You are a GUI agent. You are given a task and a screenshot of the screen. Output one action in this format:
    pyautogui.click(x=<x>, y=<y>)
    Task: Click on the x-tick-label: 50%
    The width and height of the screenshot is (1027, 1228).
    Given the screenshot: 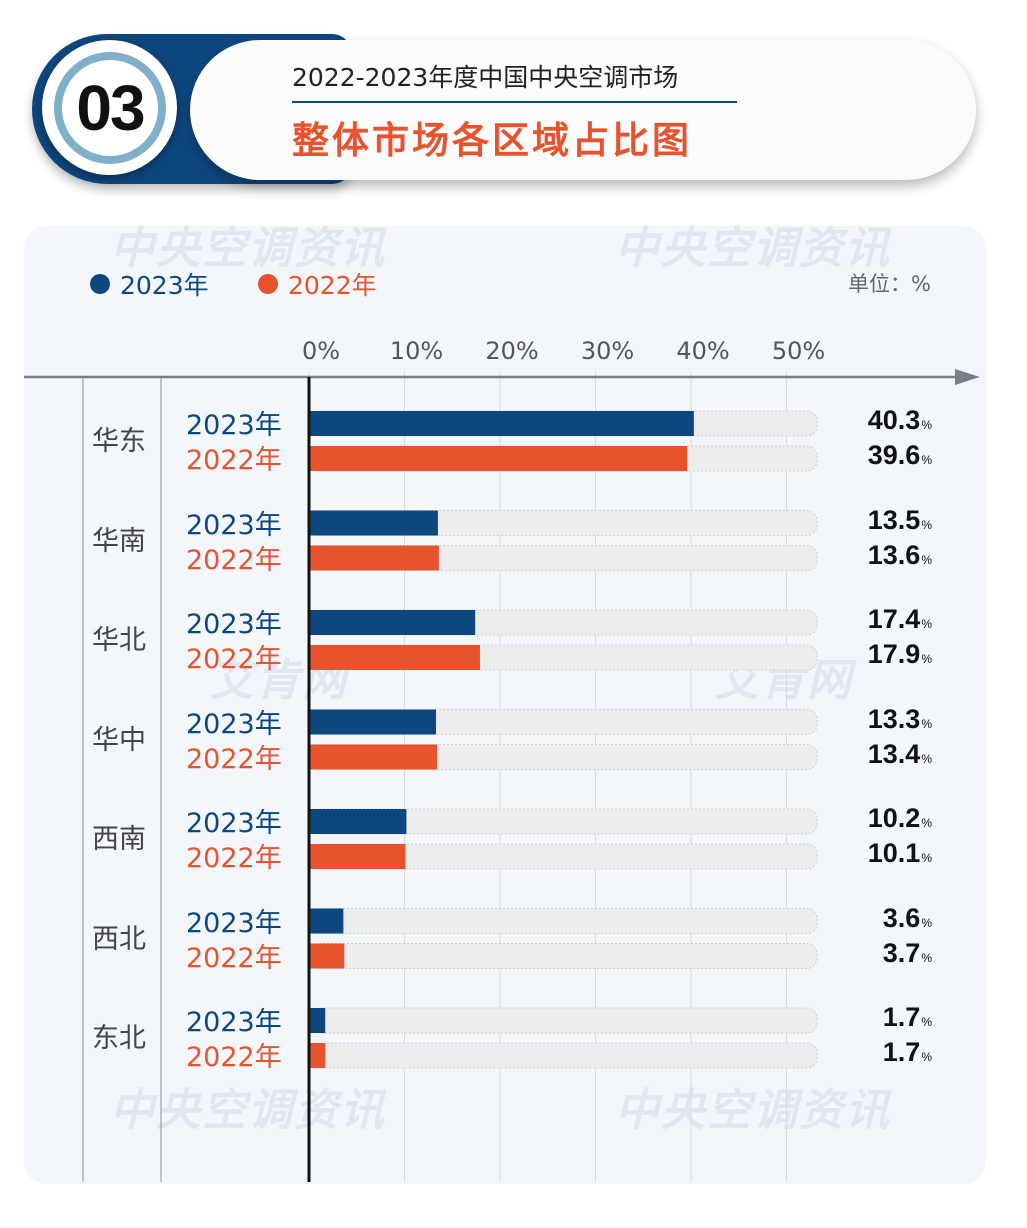 What is the action you would take?
    pyautogui.click(x=798, y=351)
    